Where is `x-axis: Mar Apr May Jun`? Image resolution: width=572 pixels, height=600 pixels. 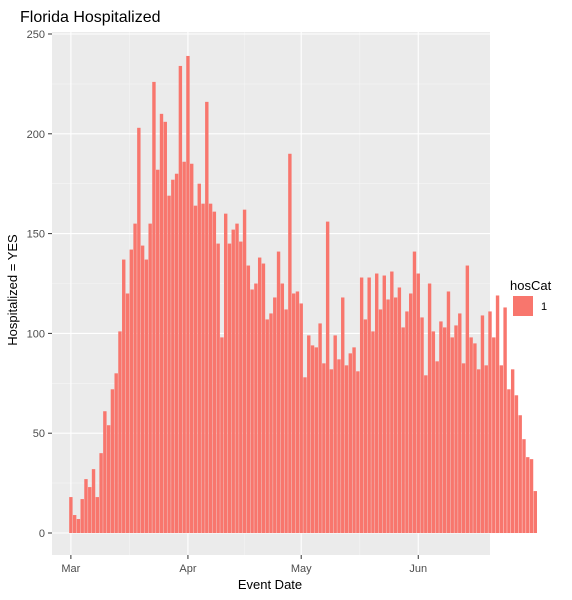
x-axis: Mar Apr May Jun is located at coordinates (244, 565).